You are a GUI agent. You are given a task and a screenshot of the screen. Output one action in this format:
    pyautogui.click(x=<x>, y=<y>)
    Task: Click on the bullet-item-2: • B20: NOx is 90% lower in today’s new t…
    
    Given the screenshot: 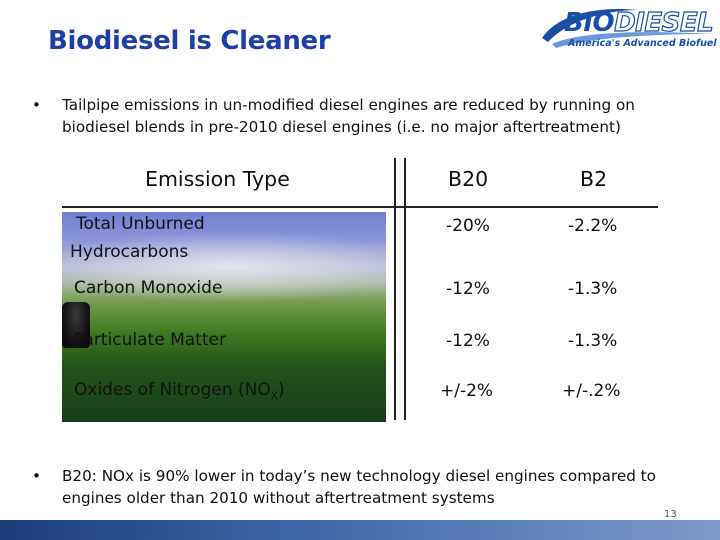 What is the action you would take?
    pyautogui.click(x=372, y=487)
    